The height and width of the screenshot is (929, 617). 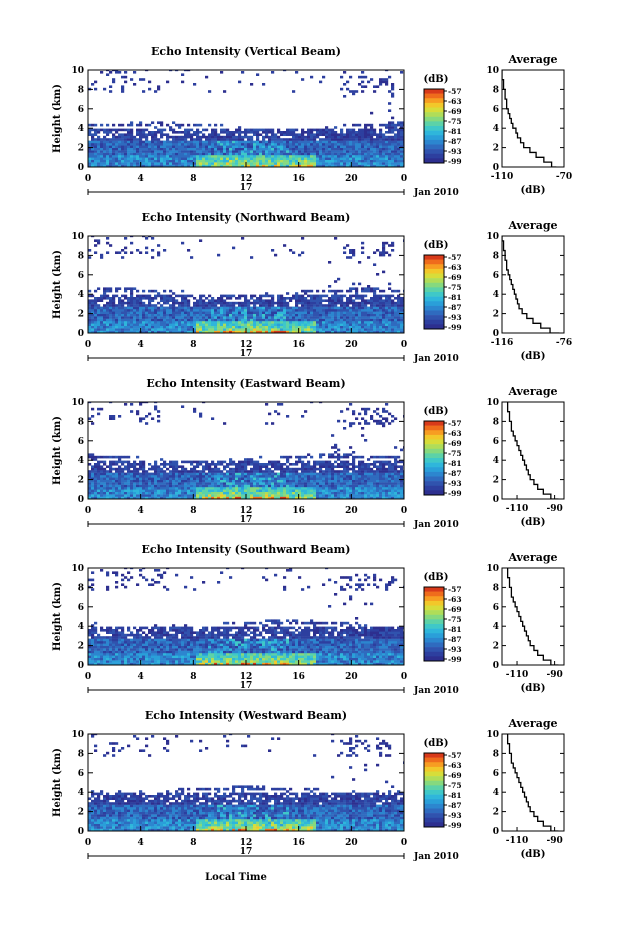 I want to click on colorbar-frame, so click(x=434, y=624).